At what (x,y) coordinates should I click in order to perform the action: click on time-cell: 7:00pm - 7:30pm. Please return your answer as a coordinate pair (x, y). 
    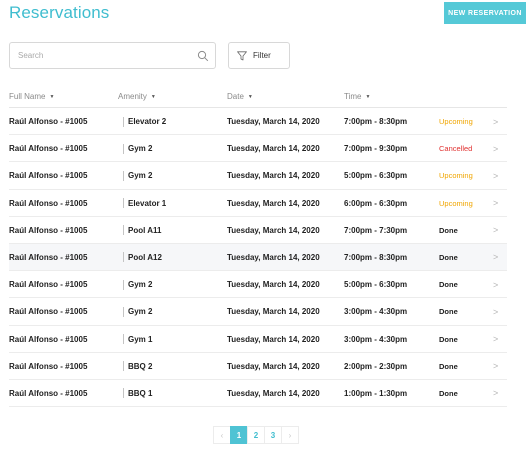
    Looking at the image, I should click on (376, 230).